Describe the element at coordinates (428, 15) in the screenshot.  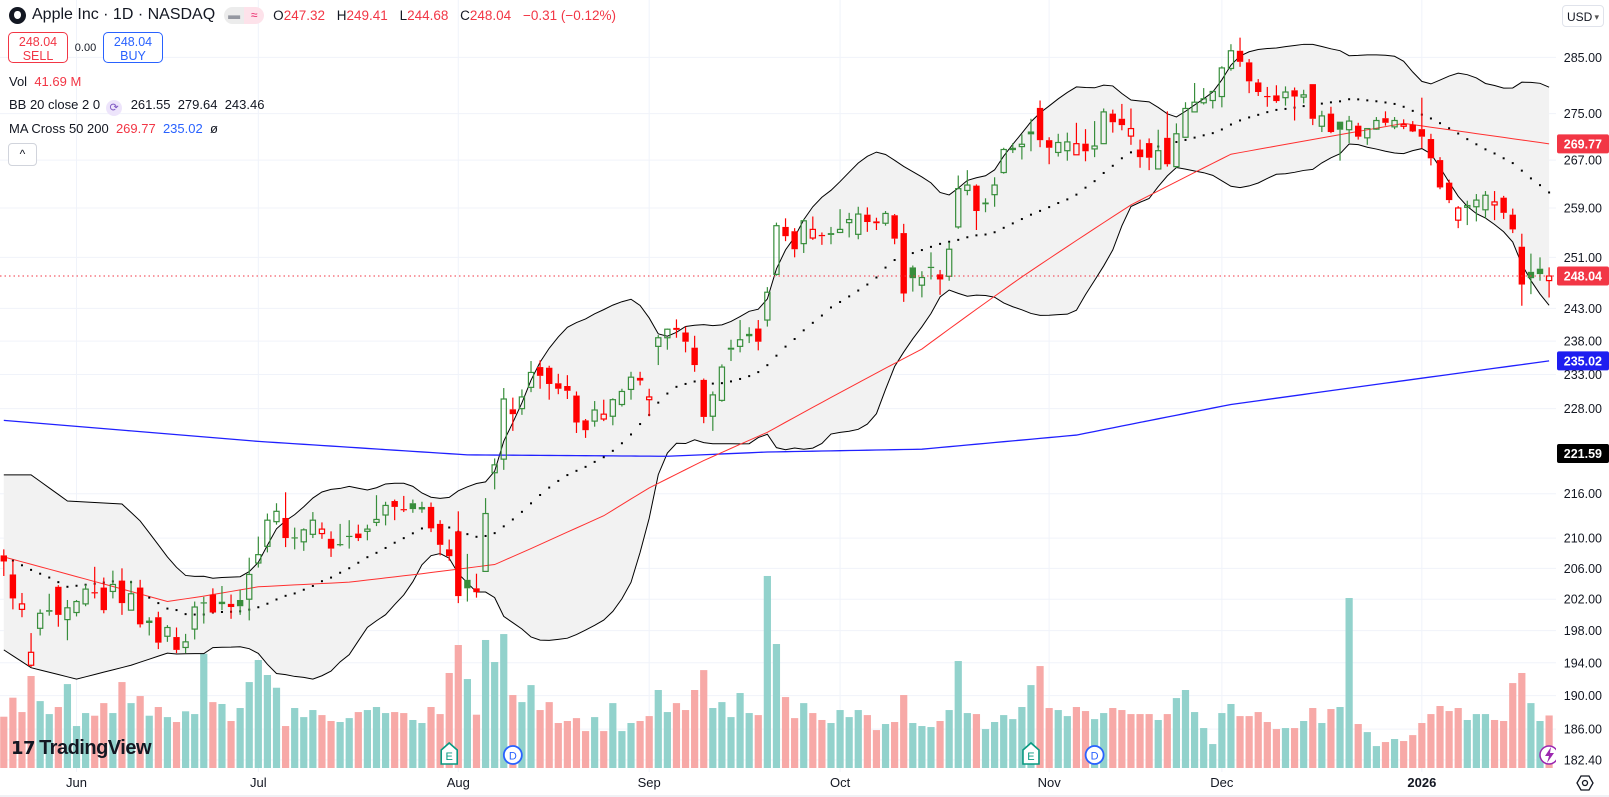
I see `low-value: 244.68` at that location.